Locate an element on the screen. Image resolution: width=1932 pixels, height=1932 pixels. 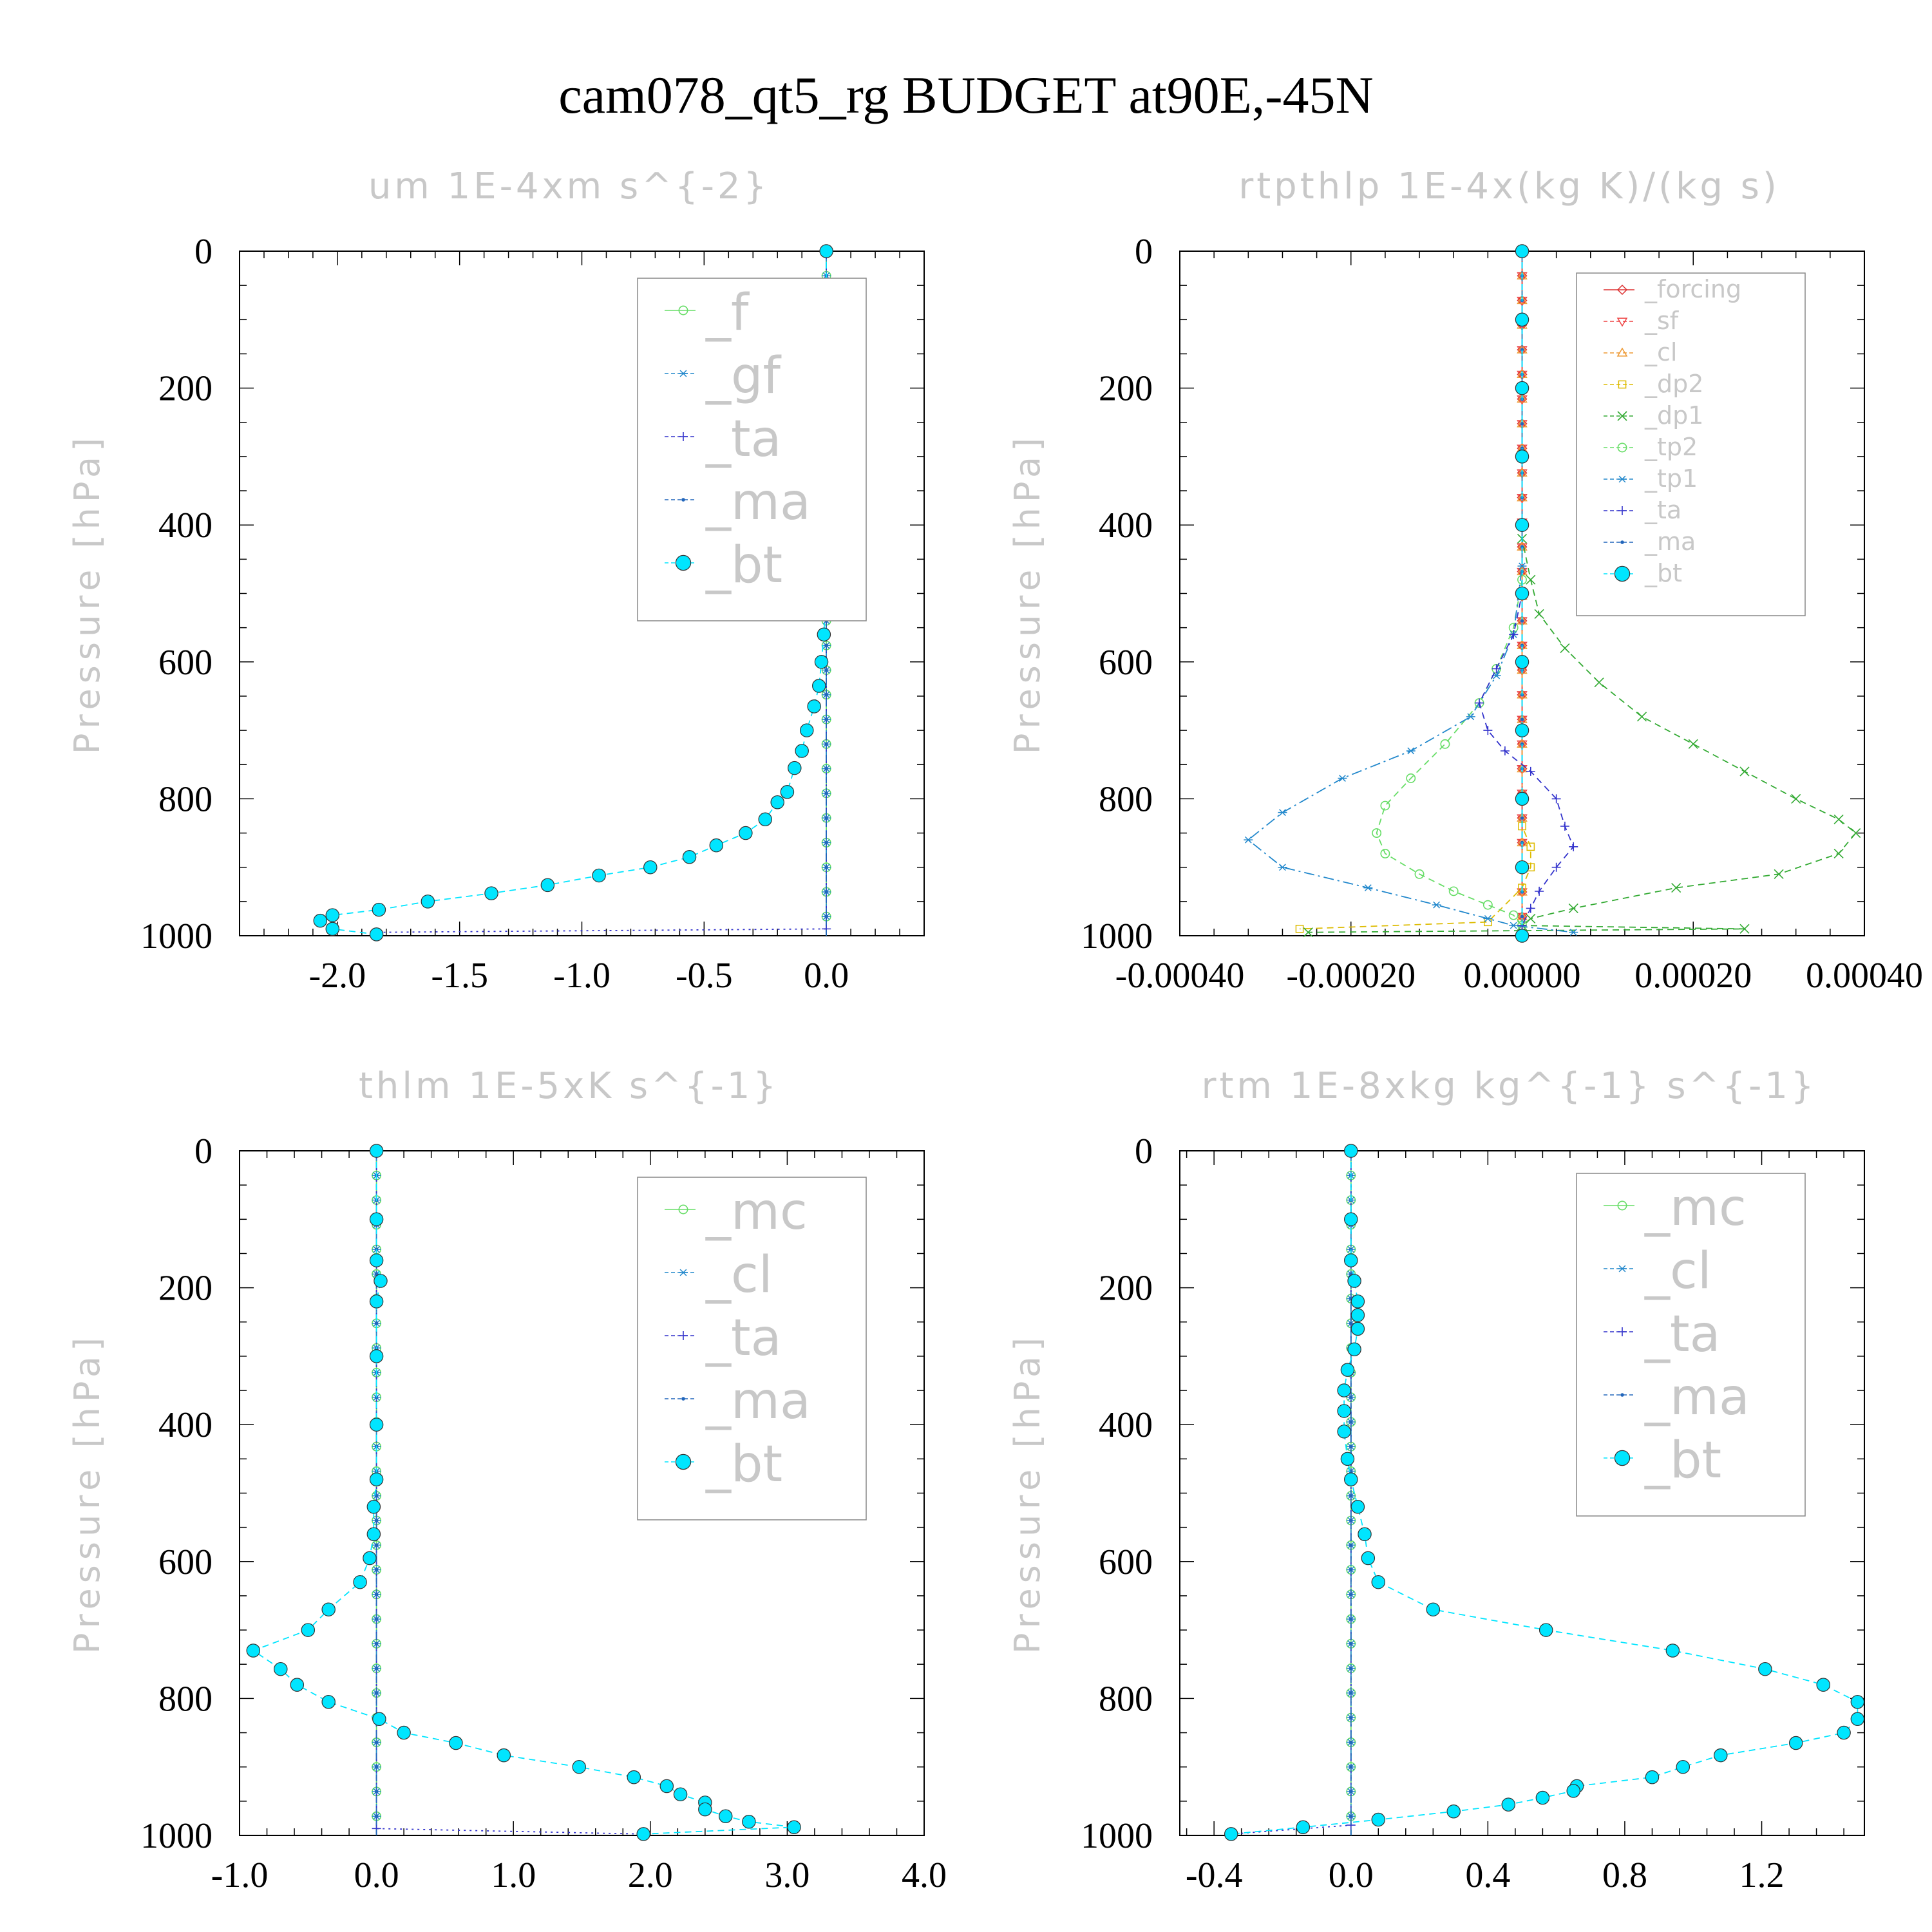
x-tick-label: -0.00040 is located at coordinates (1180, 976).